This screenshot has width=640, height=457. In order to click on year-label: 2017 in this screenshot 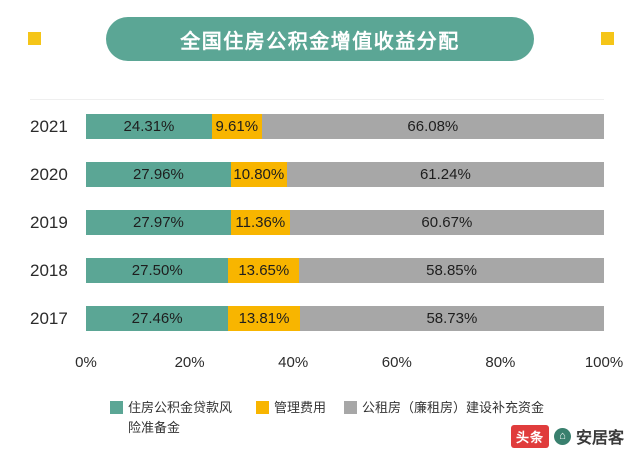, I will do `click(49, 318)`.